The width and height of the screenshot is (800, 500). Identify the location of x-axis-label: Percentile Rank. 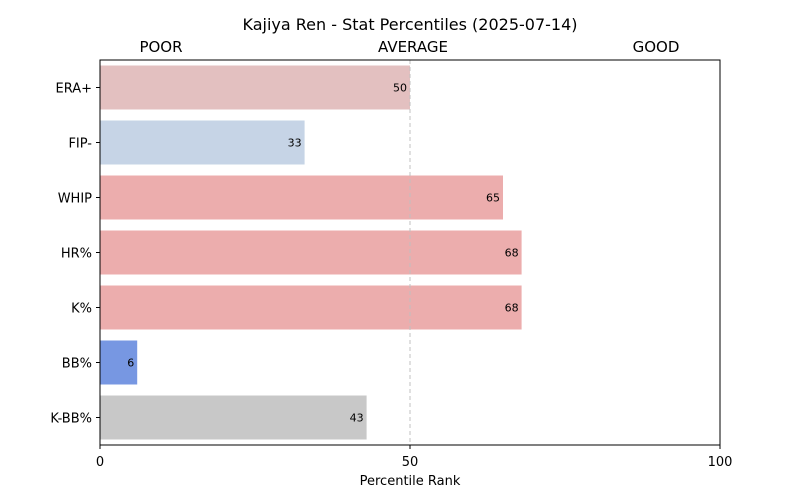
(410, 481).